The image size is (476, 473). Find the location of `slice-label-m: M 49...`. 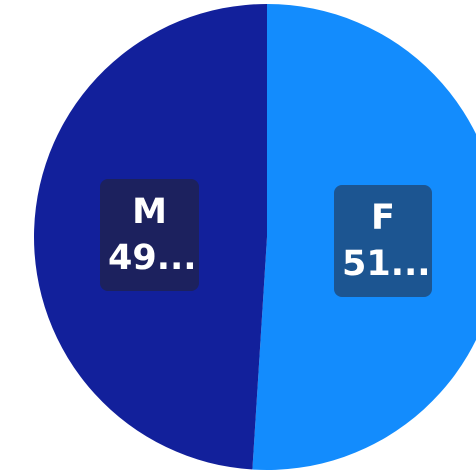

slice-label-m: M 49... is located at coordinates (149, 235).